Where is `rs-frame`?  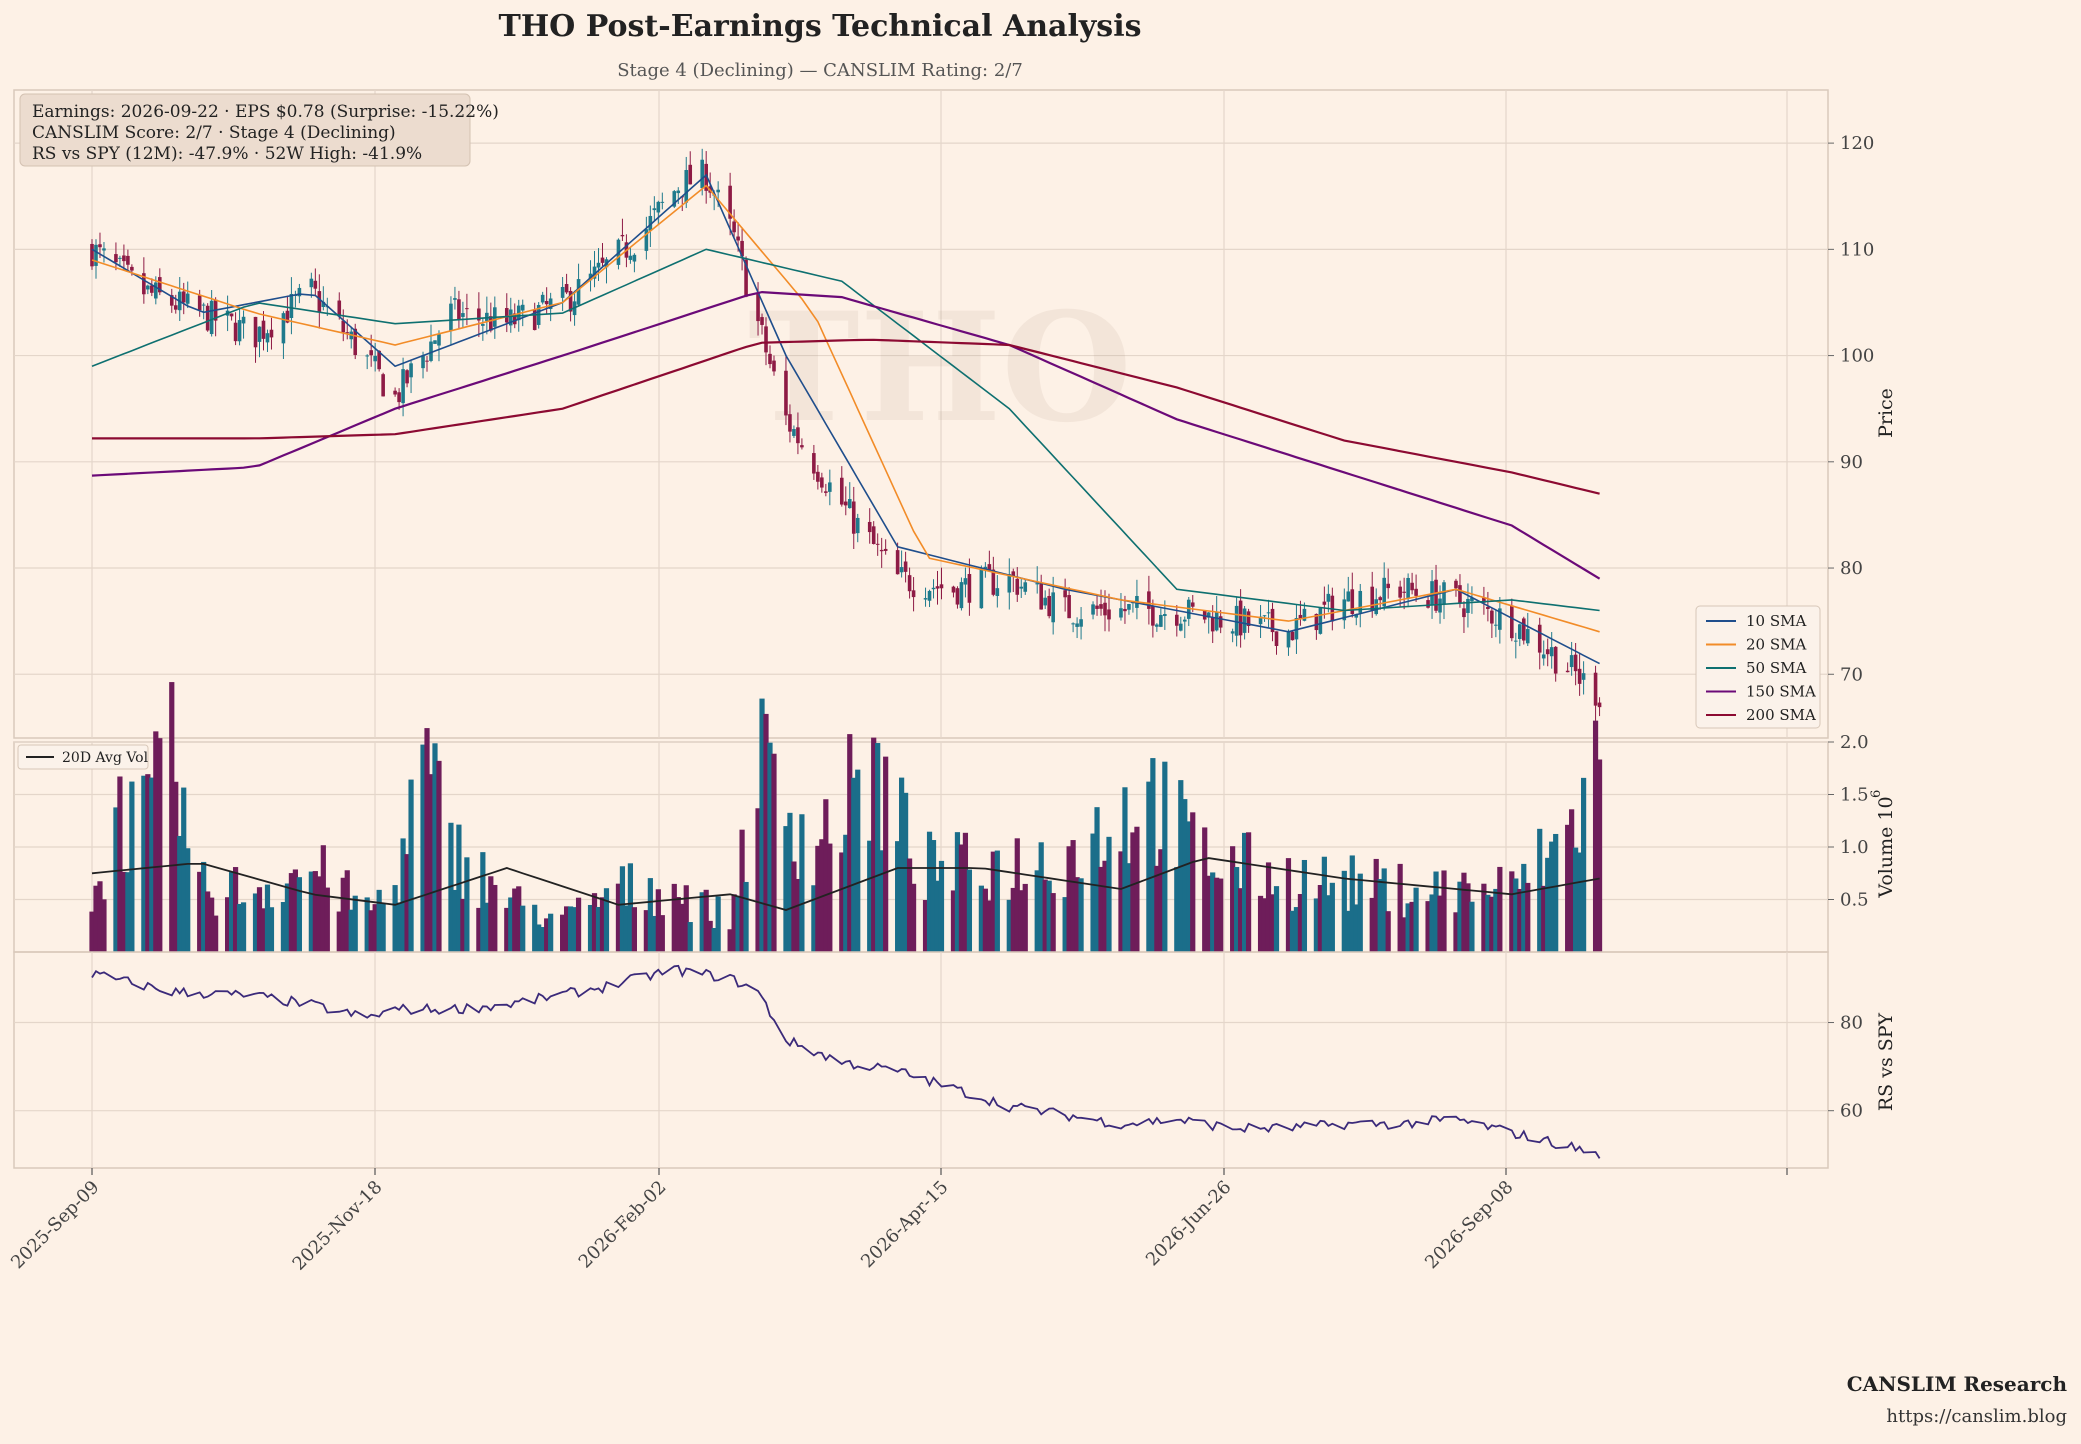
rs-frame is located at coordinates (921, 1060).